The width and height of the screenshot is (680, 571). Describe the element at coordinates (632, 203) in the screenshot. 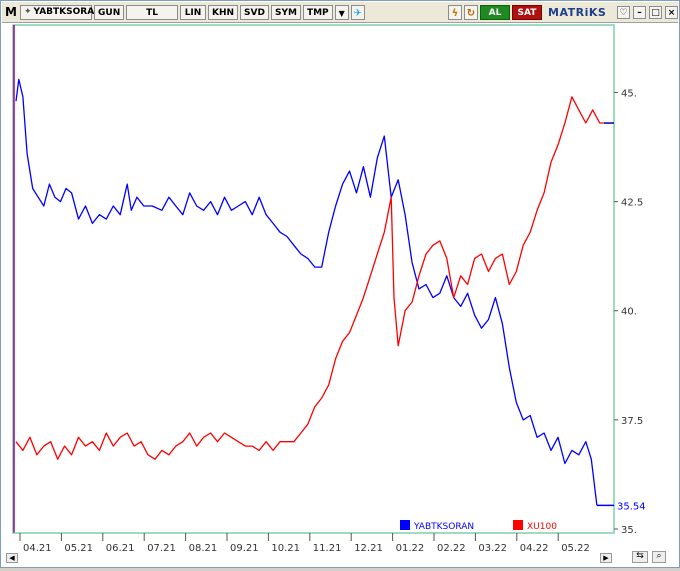

I see `y-tick-label: 42.5` at that location.